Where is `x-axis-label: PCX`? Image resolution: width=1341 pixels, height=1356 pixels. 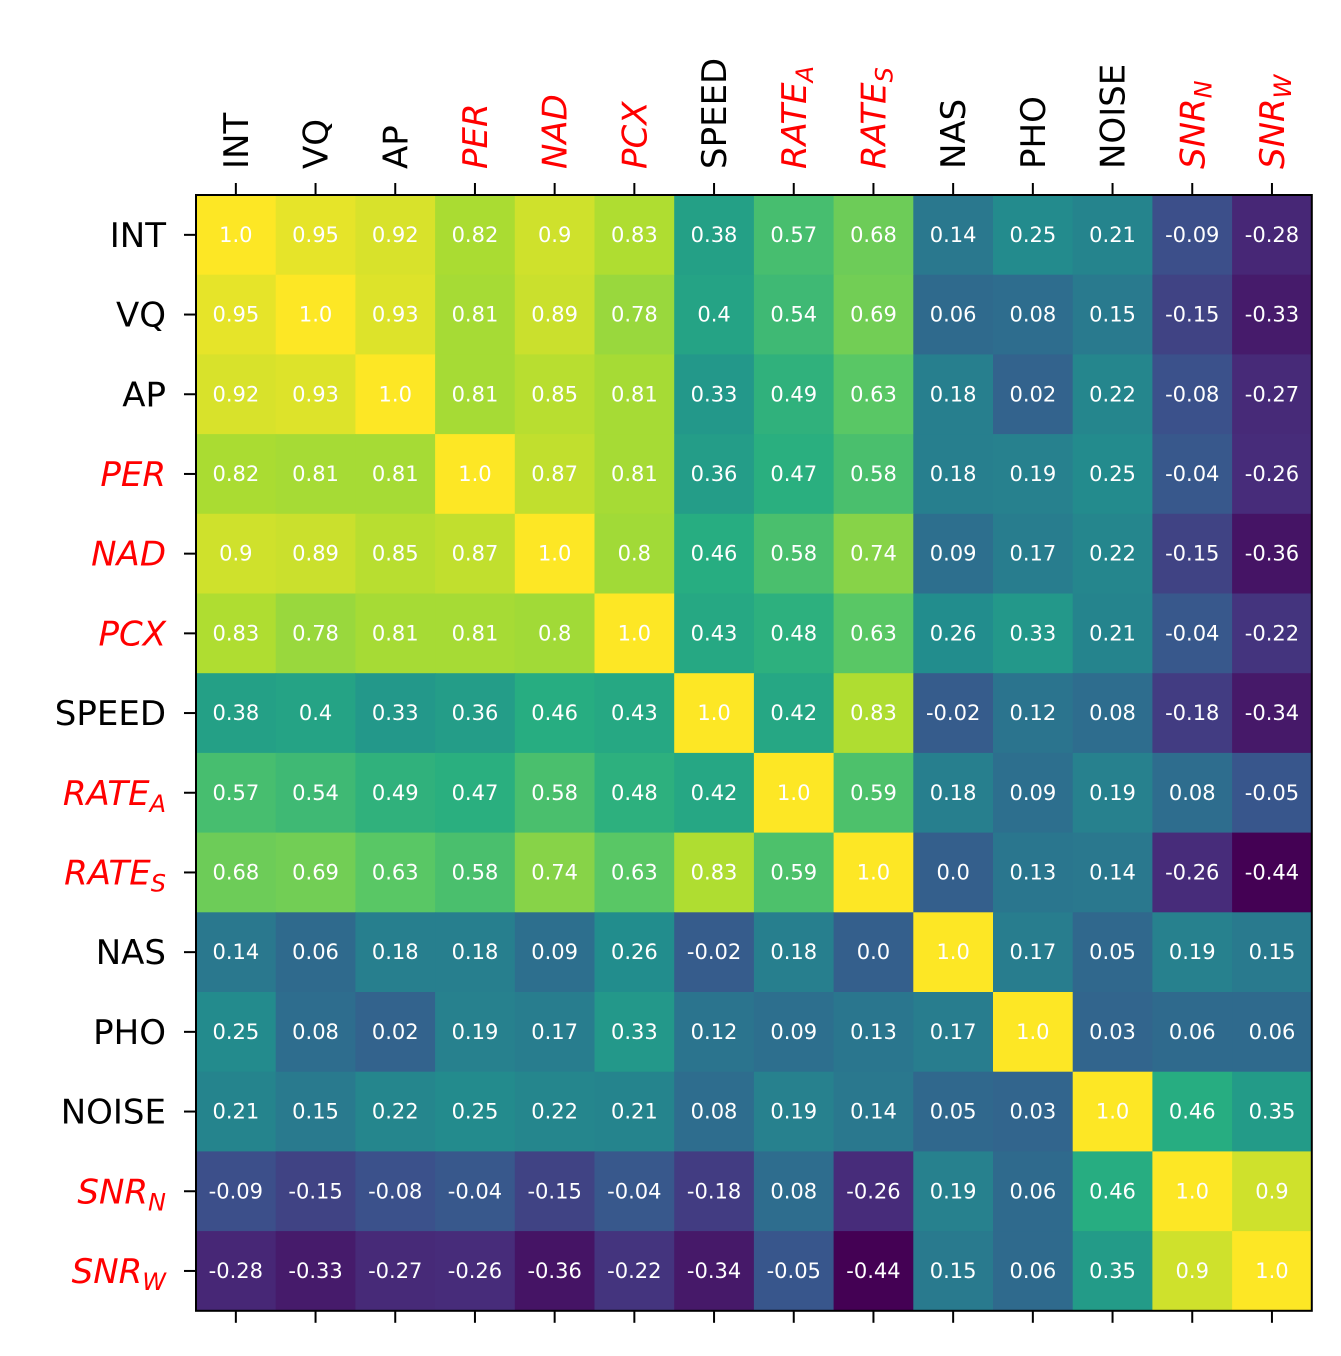
x-axis-label: PCX is located at coordinates (635, 135).